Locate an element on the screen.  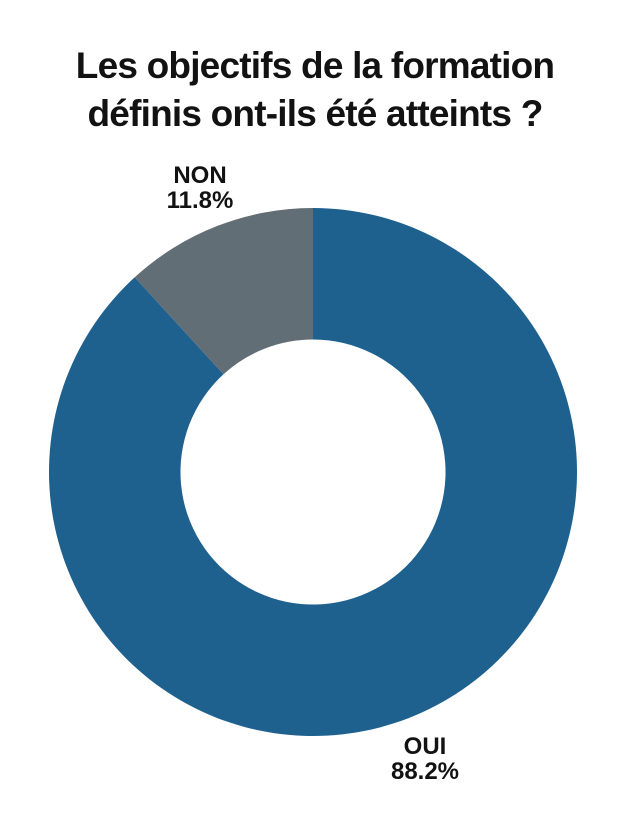
slice-label-non: NON 11.8% is located at coordinates (200, 188).